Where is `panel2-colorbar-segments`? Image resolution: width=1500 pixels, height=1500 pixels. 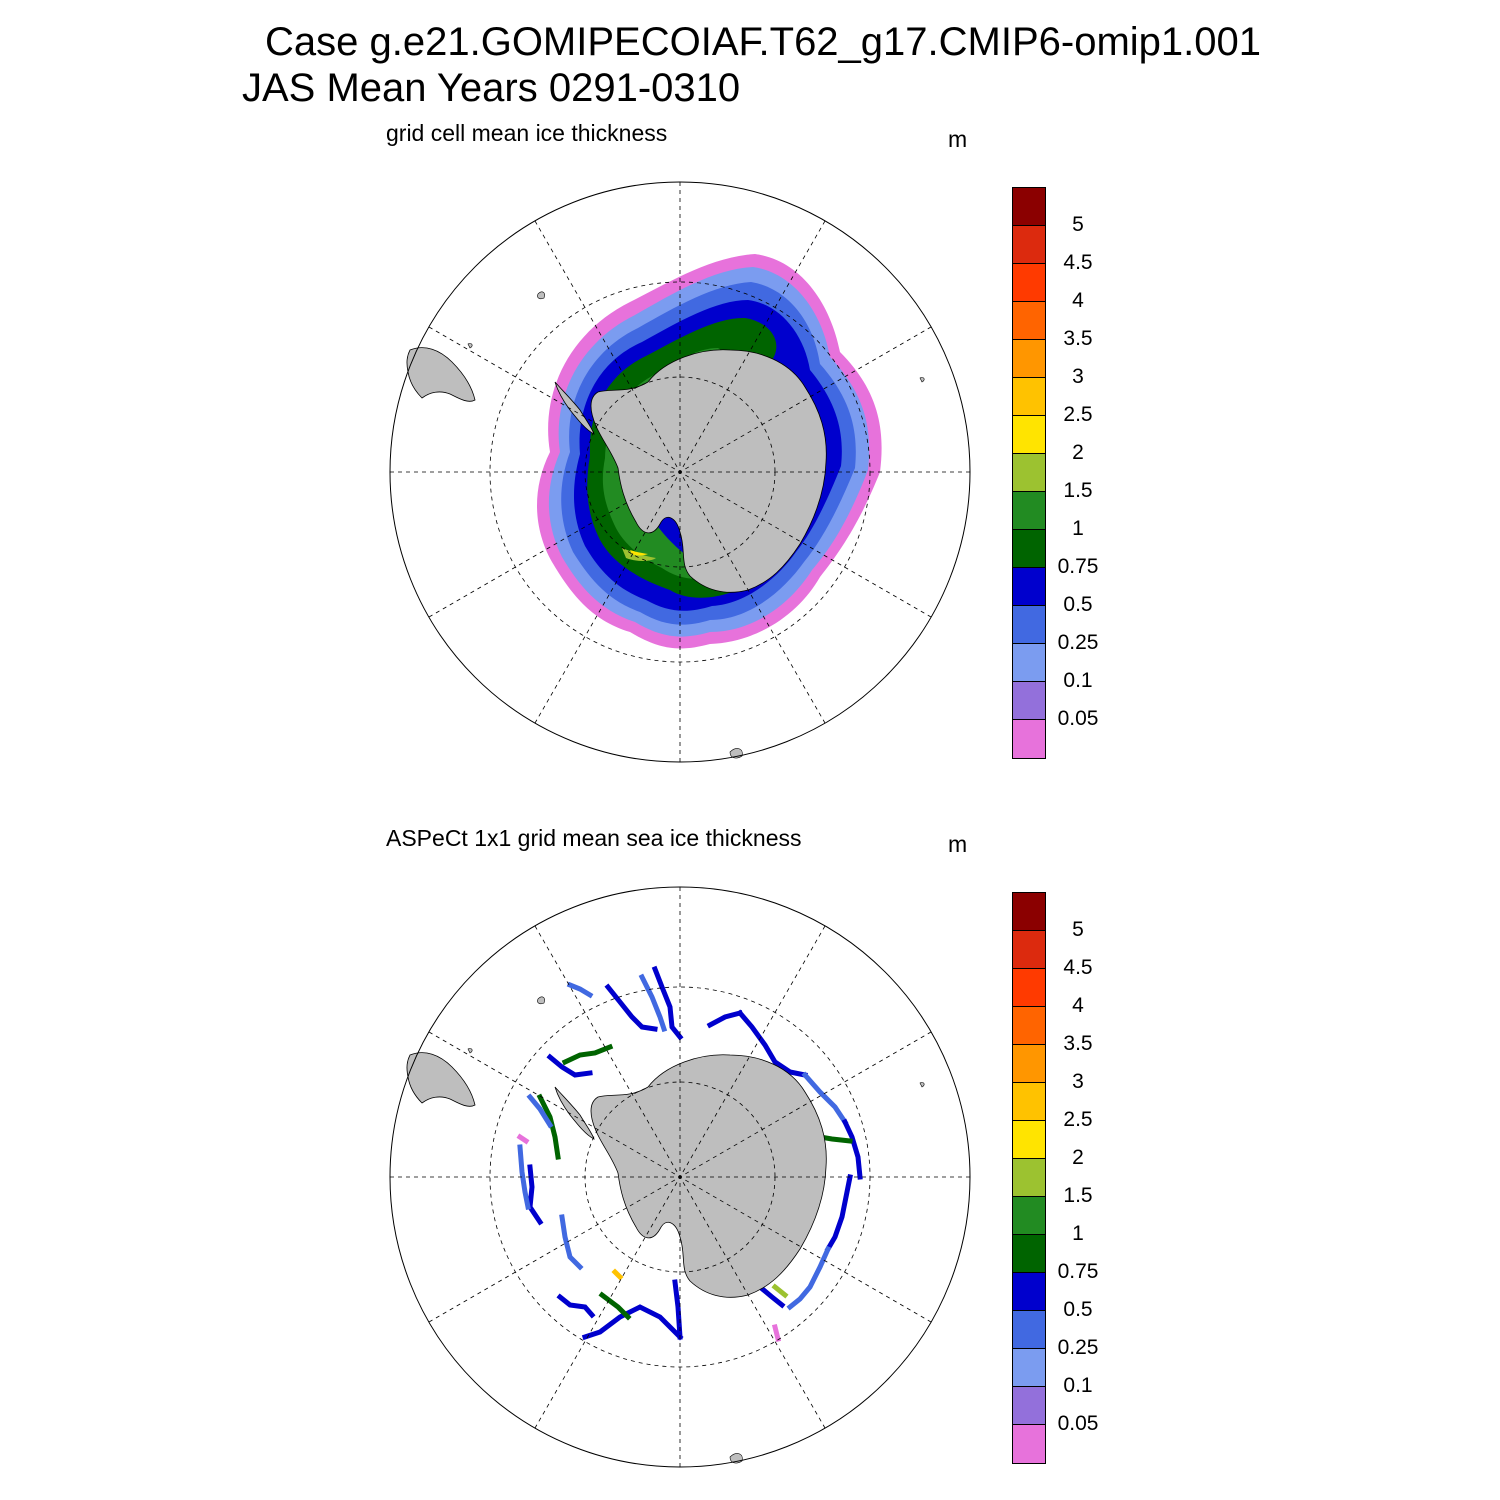 panel2-colorbar-segments is located at coordinates (1029, 1178).